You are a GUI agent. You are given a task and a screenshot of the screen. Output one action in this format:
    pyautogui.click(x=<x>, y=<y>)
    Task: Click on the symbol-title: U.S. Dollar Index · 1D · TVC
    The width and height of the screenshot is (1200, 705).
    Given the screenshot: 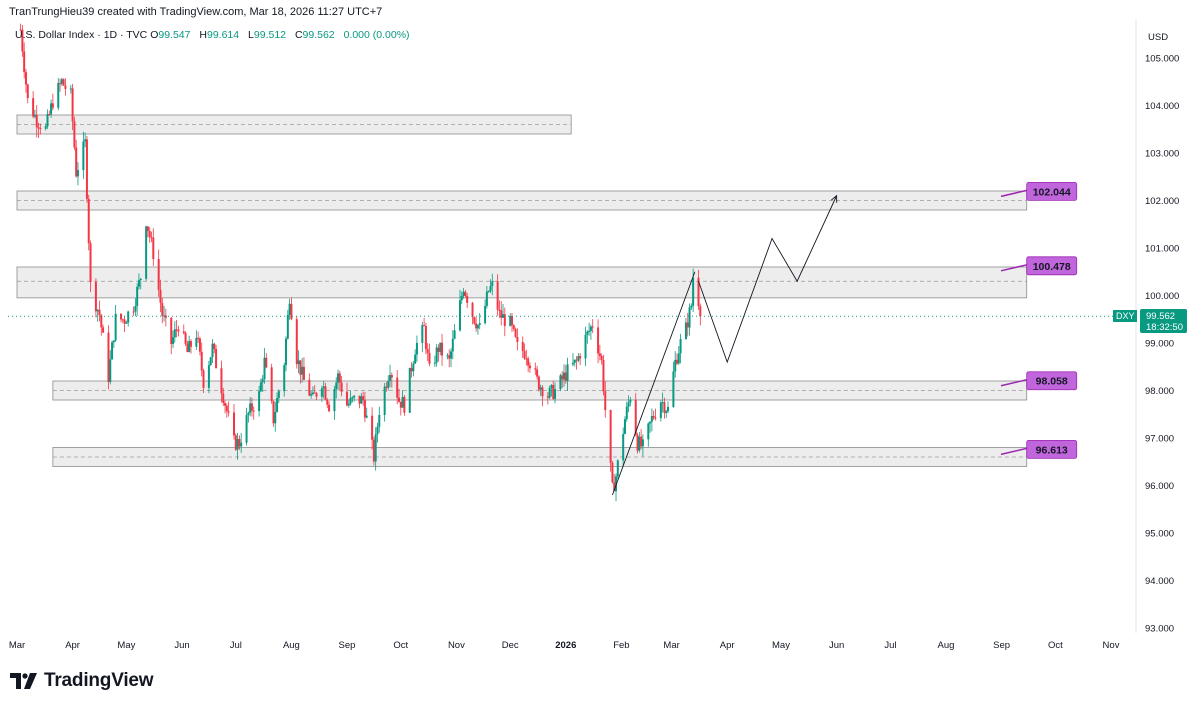 What is the action you would take?
    pyautogui.click(x=81, y=35)
    